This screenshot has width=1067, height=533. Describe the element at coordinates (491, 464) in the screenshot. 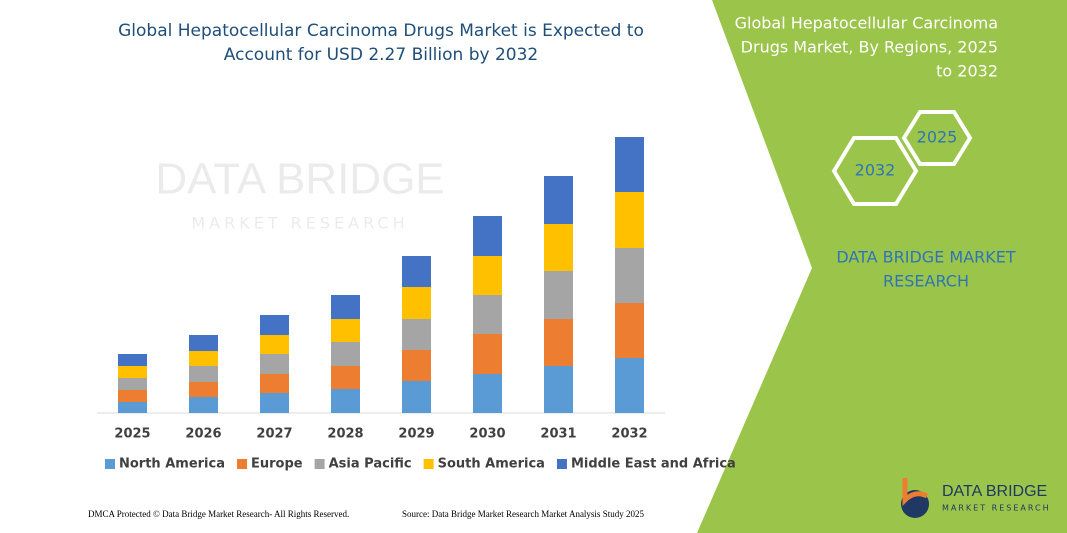

I see `legend-label: South America` at that location.